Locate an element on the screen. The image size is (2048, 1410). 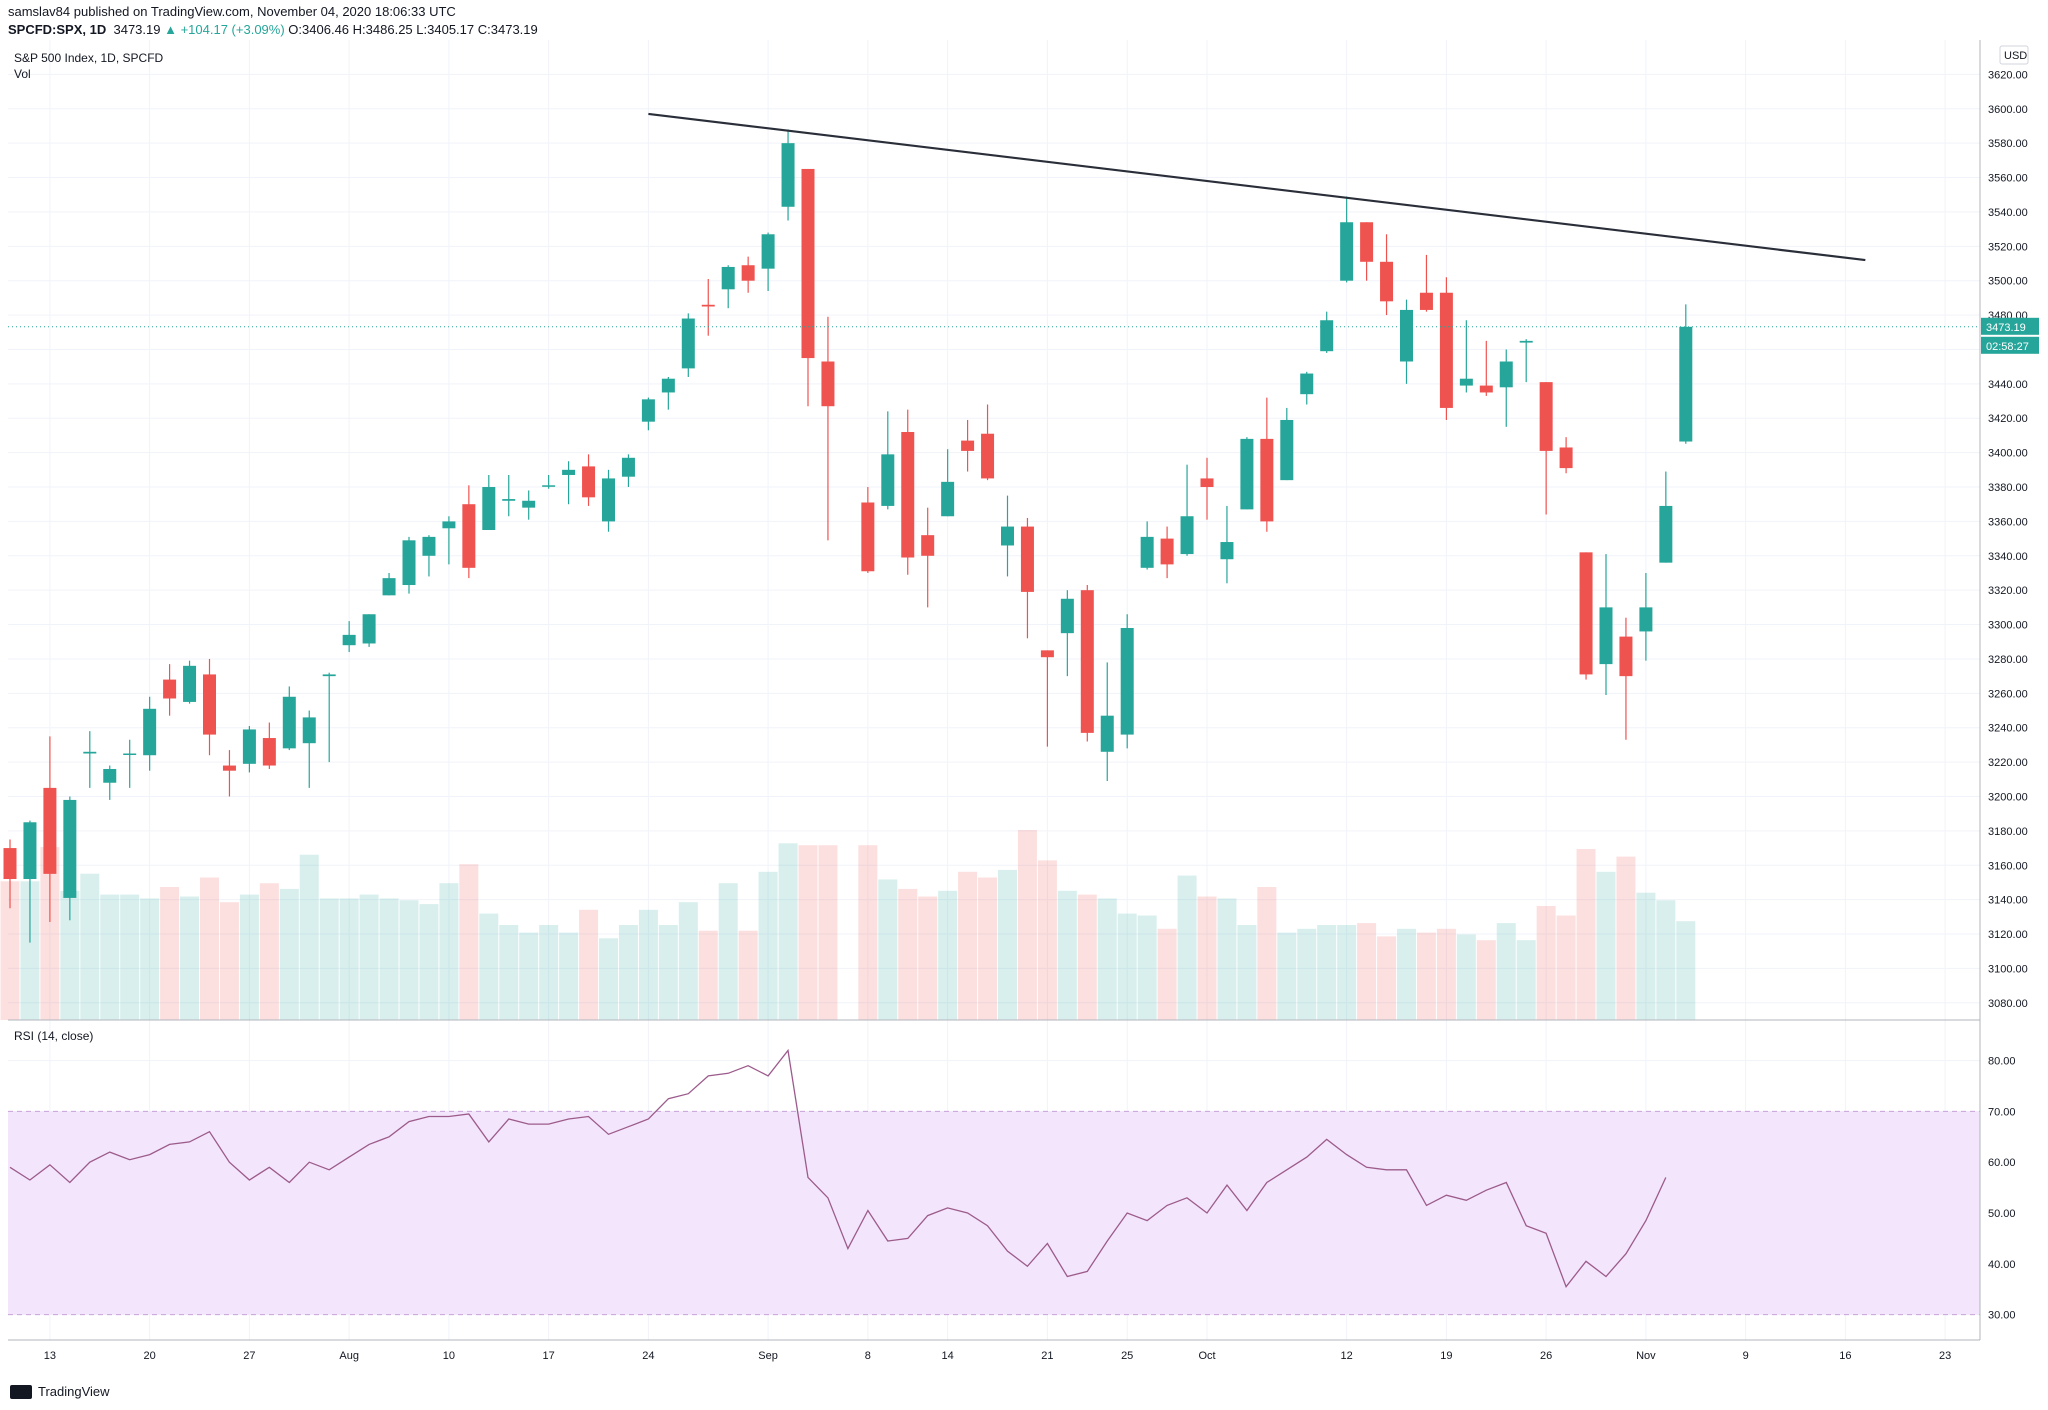
resistance-trendline is located at coordinates (1257, 187).